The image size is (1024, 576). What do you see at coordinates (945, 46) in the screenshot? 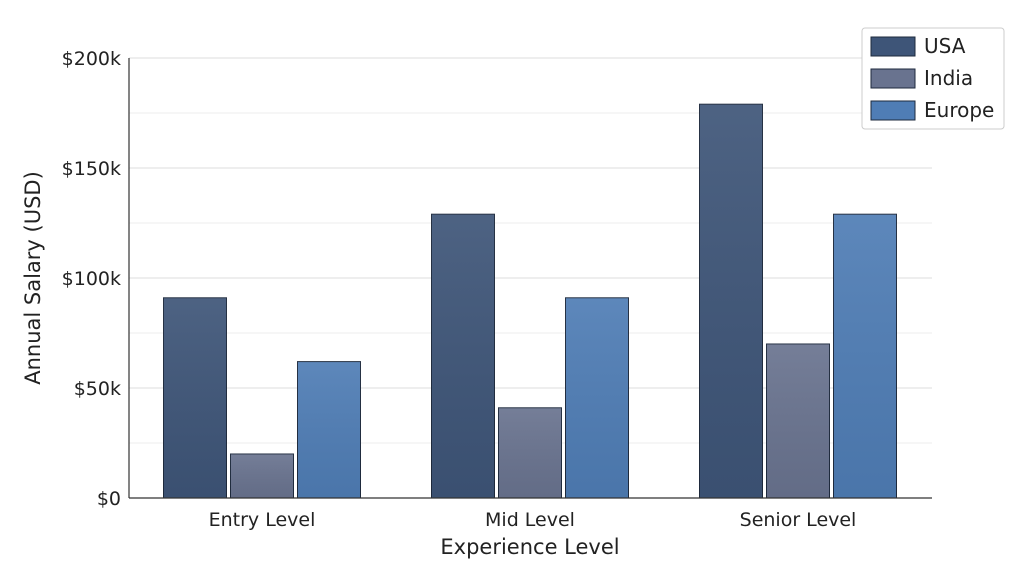
I see `legend-label: USA` at bounding box center [945, 46].